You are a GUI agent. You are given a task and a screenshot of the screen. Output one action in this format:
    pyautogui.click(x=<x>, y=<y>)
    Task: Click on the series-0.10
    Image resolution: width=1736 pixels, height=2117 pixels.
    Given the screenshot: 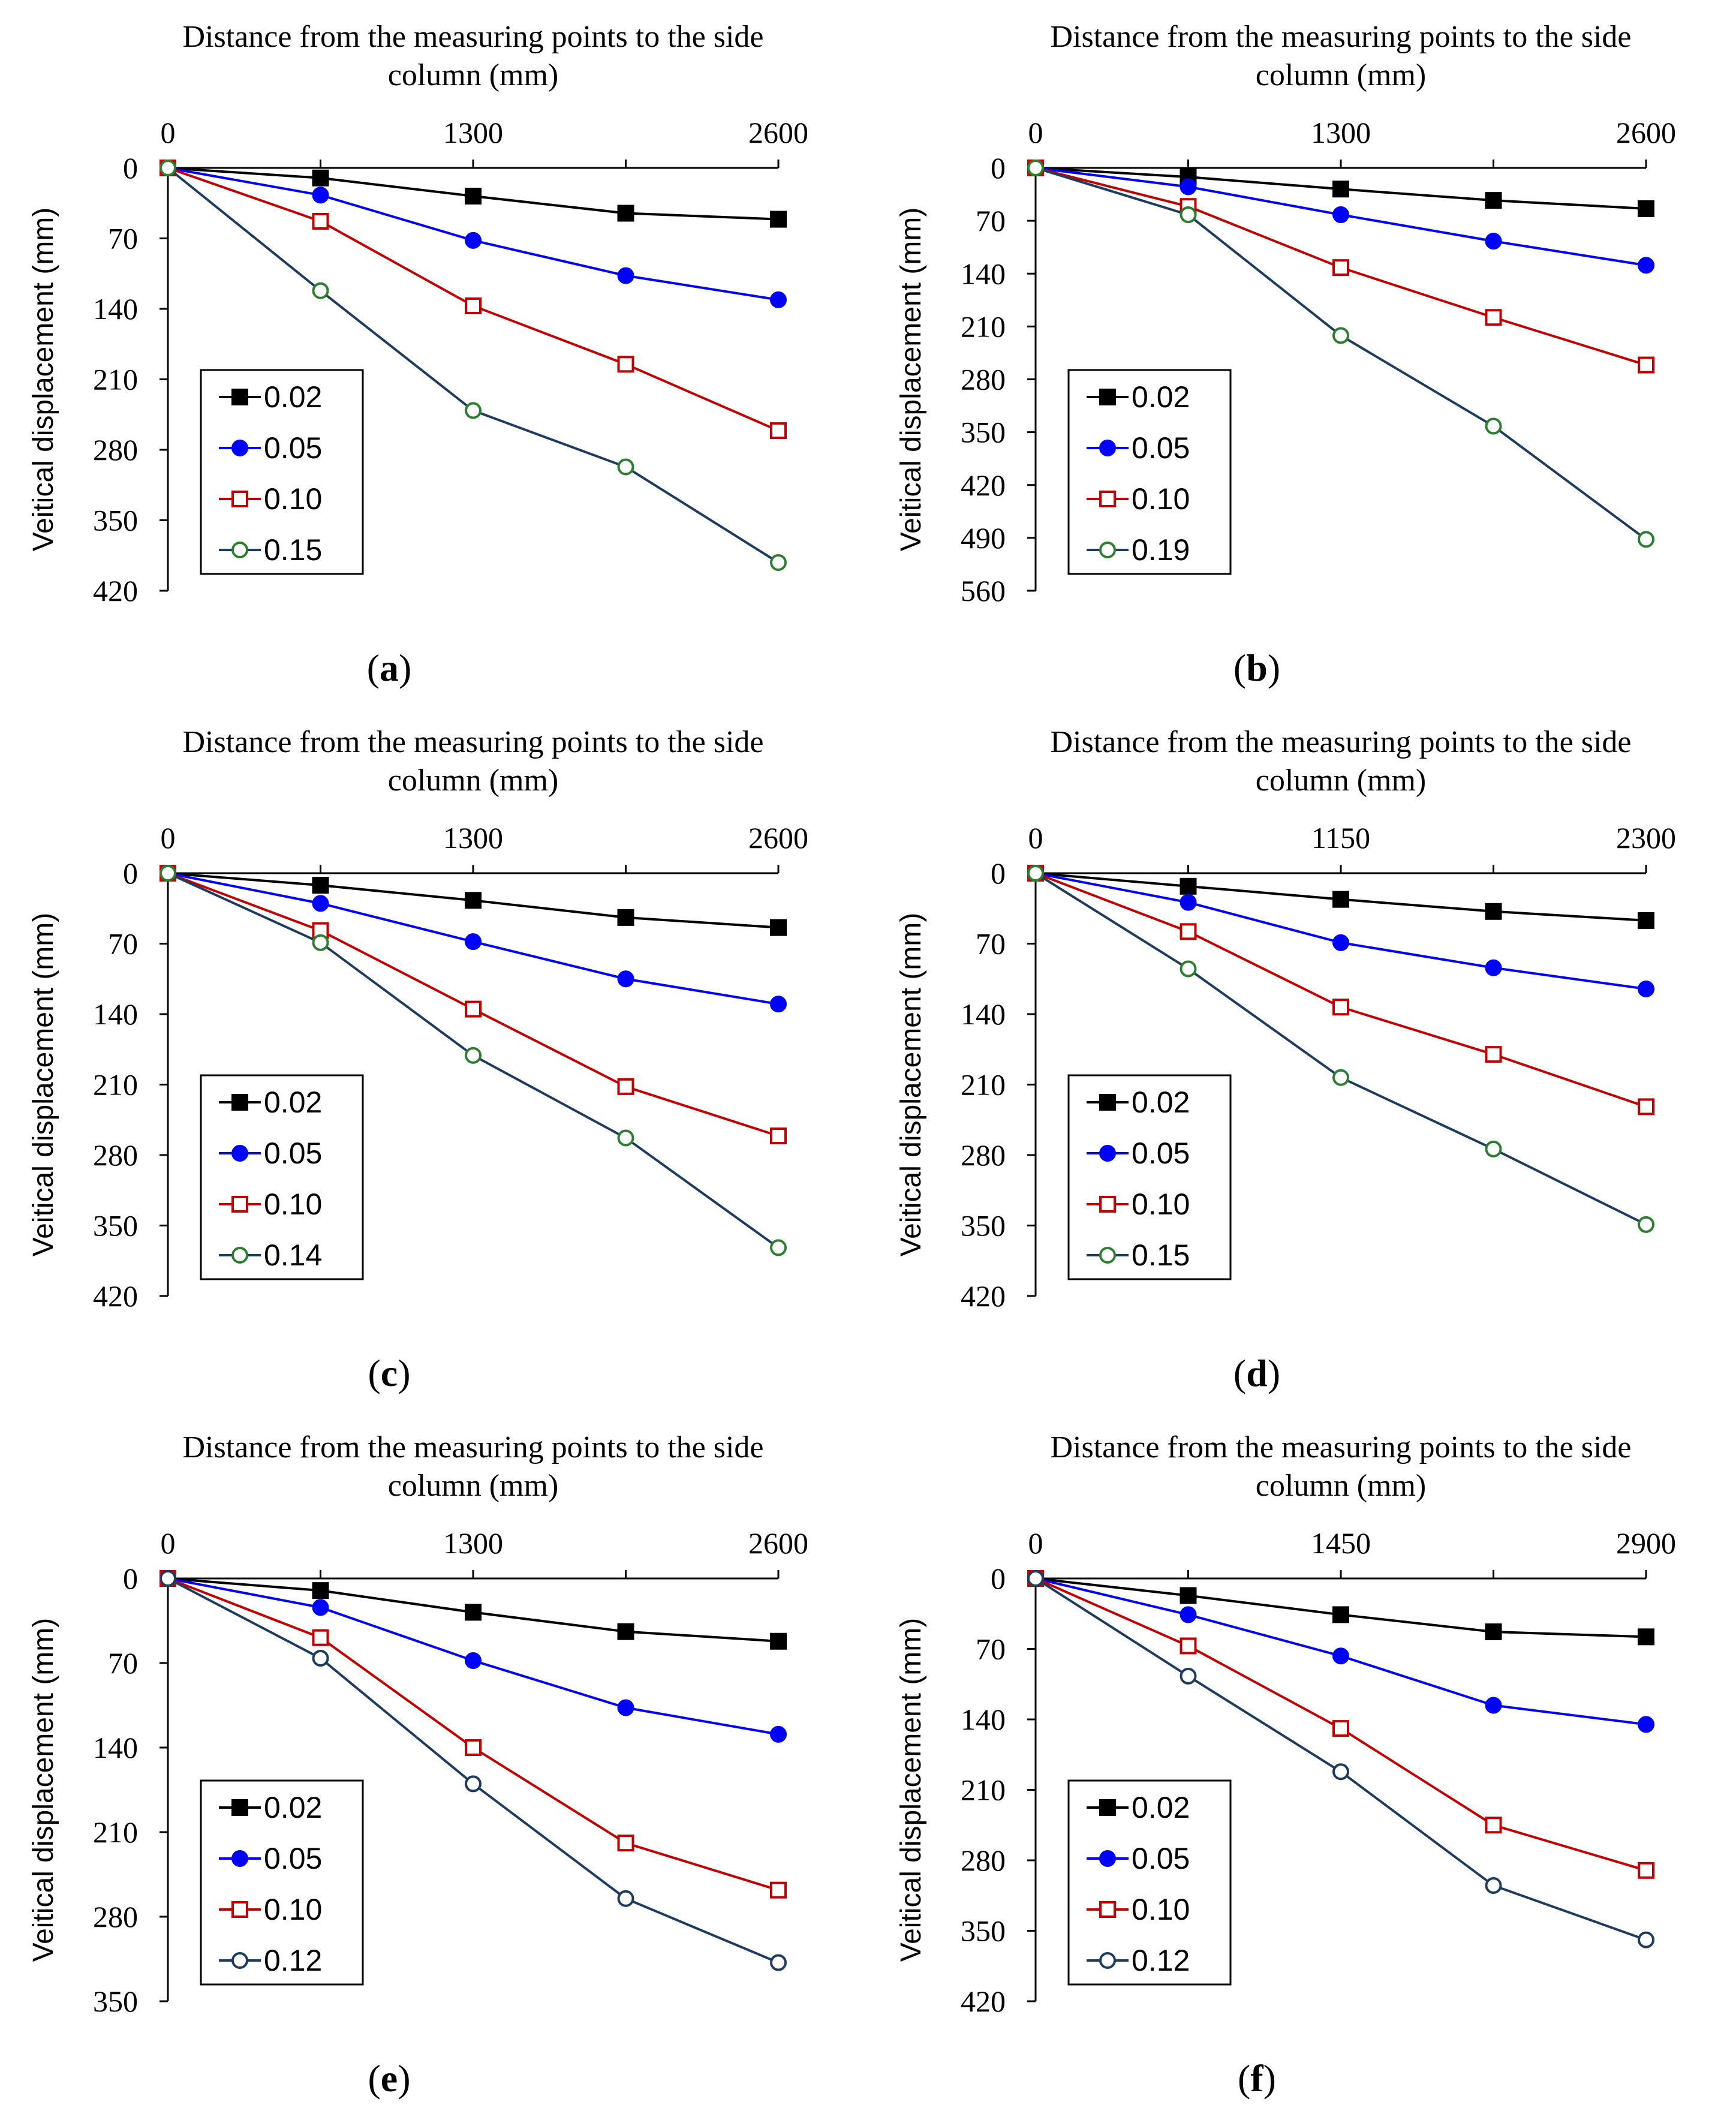 What is the action you would take?
    pyautogui.click(x=1340, y=1725)
    